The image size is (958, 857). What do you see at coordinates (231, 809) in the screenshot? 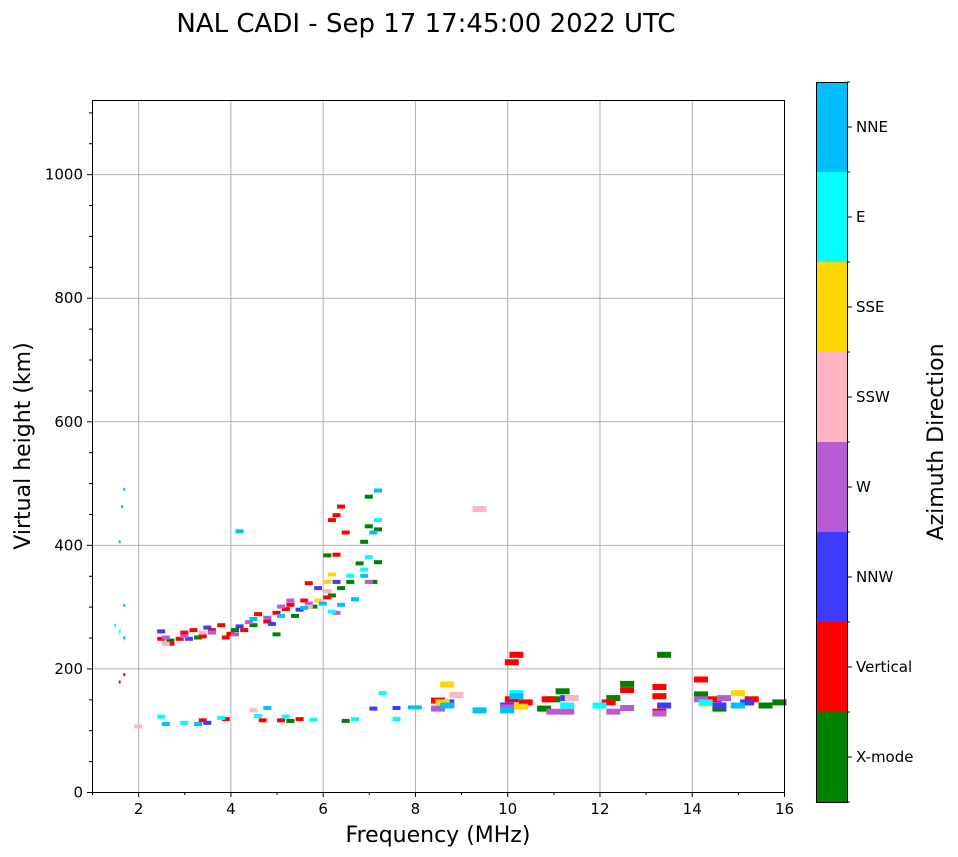
I see `x-tick-label: 4` at bounding box center [231, 809].